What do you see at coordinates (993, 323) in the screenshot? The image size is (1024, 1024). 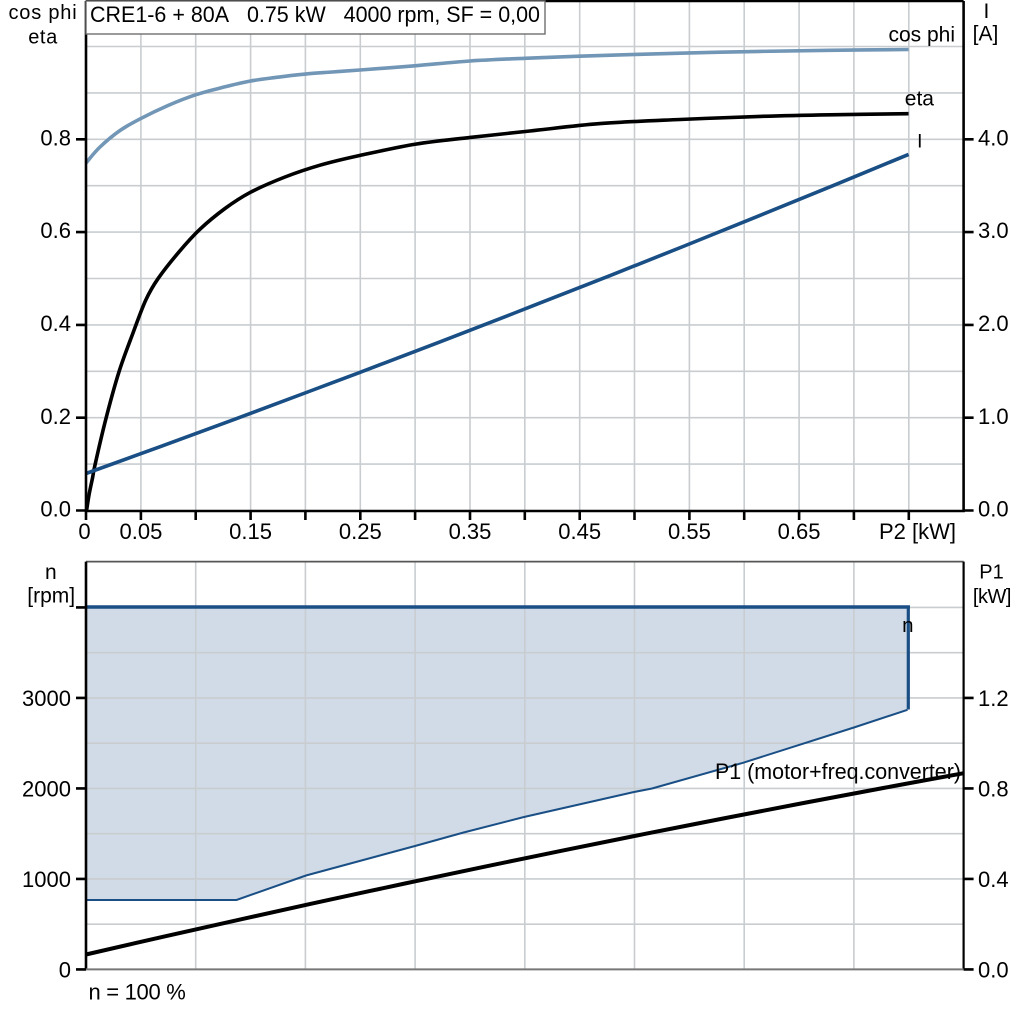 I see `svg-text: 2.0` at bounding box center [993, 323].